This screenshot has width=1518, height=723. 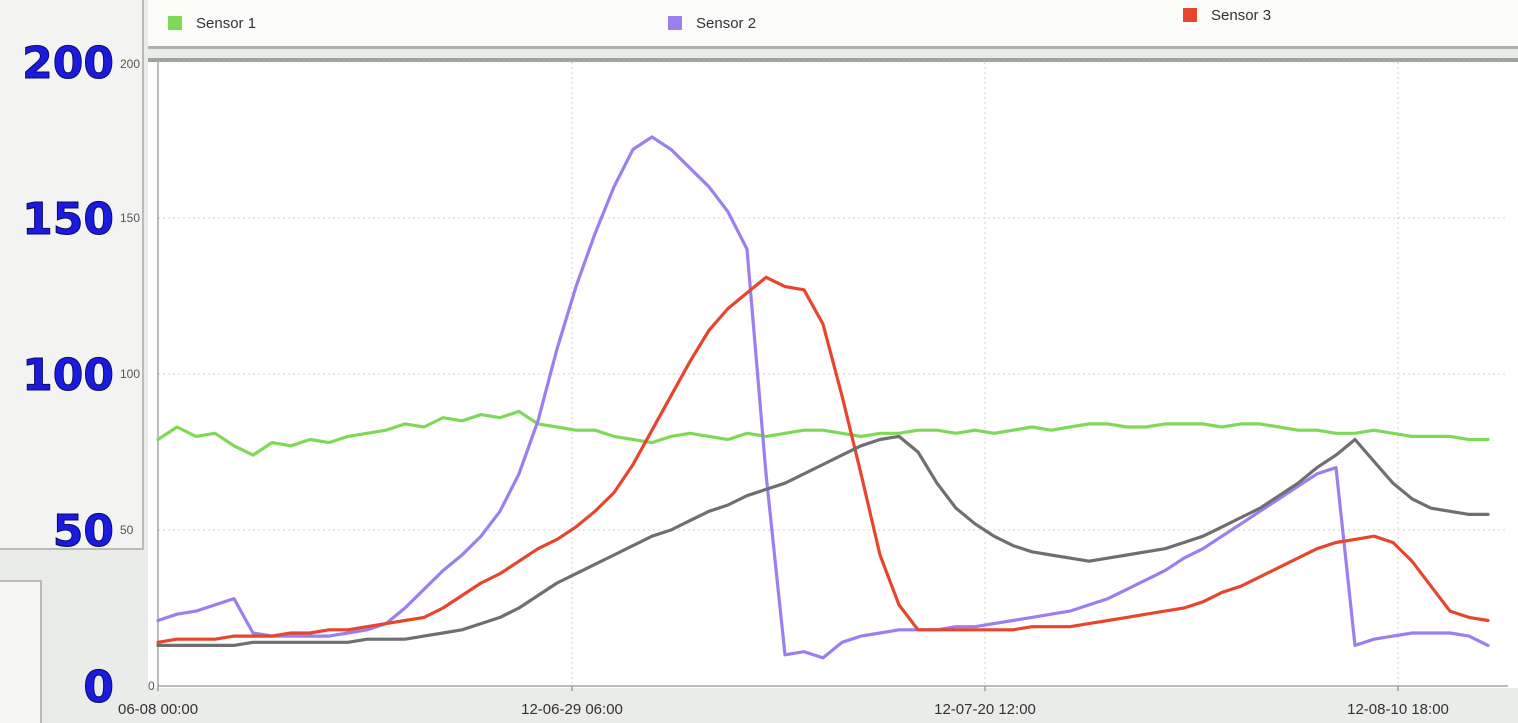 I want to click on legend-item-sensor-2: Sensor 2, so click(x=712, y=23).